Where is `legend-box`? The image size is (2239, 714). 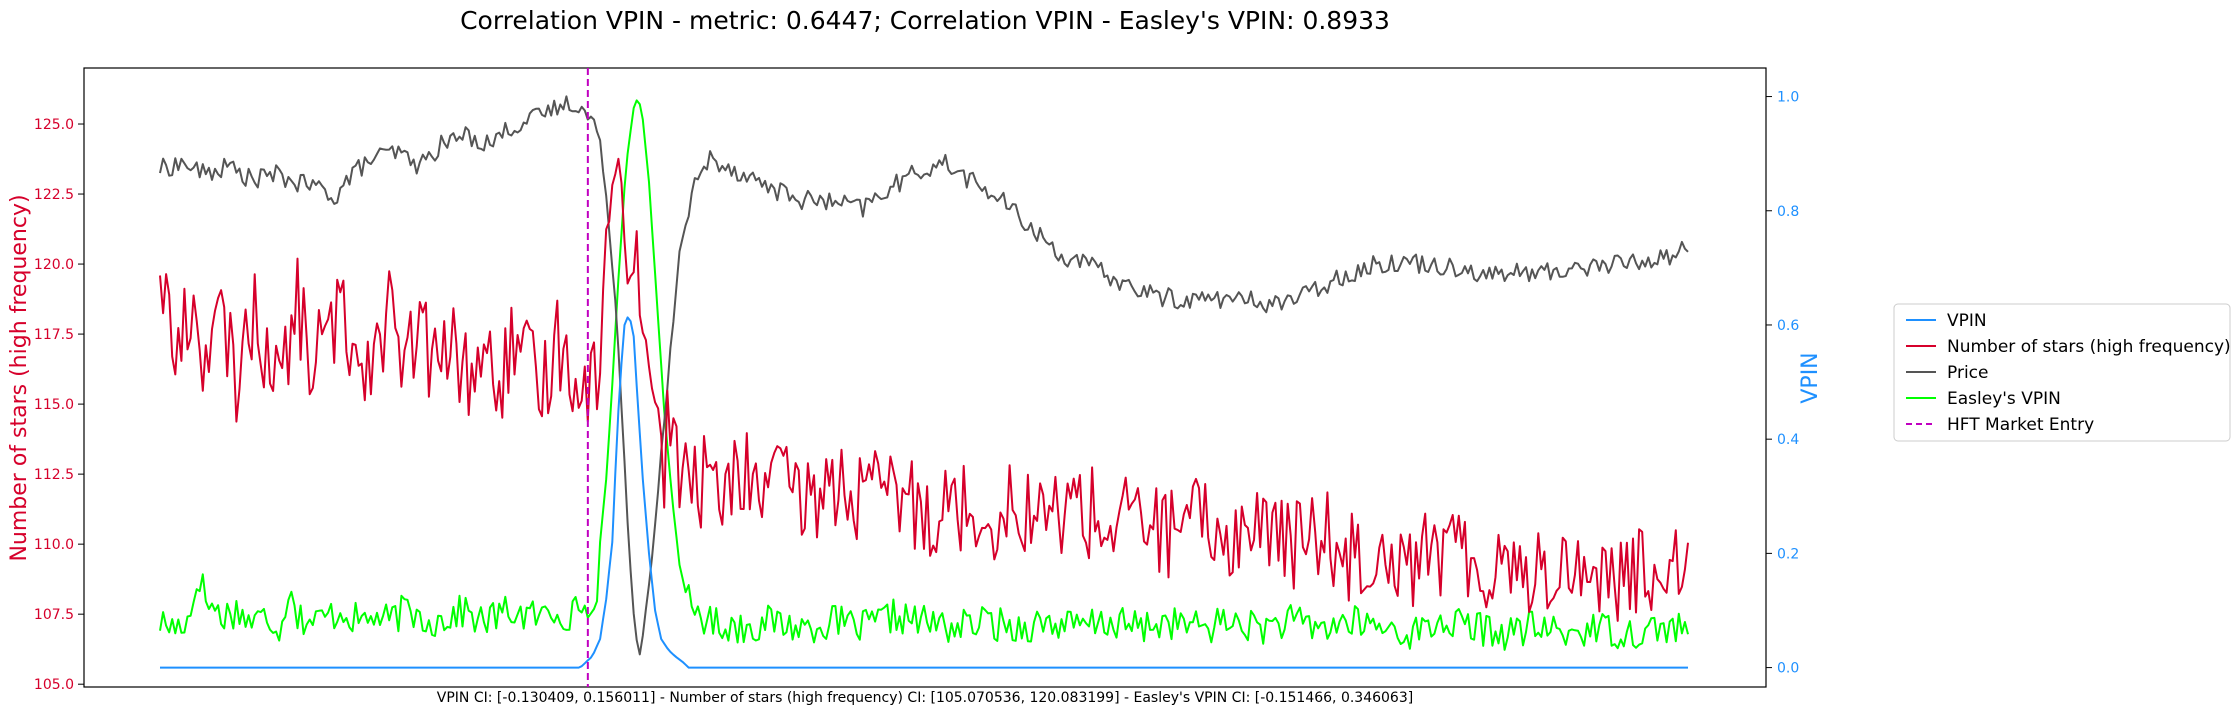 legend-box is located at coordinates (2062, 372).